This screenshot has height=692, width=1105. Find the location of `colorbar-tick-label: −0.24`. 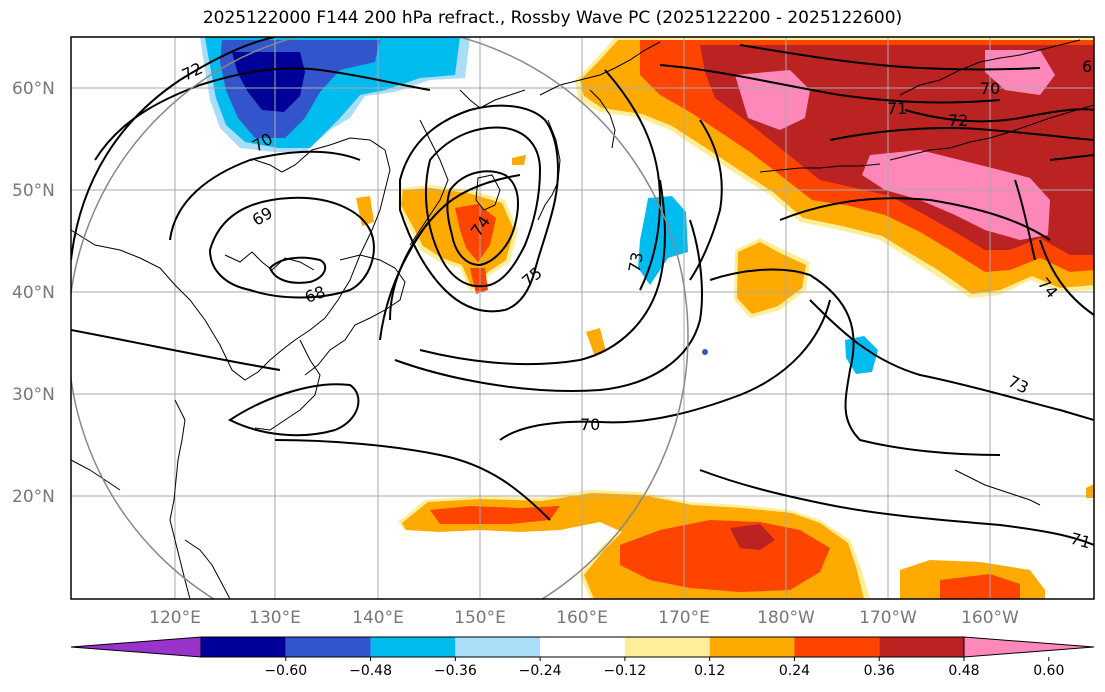

colorbar-tick-label: −0.24 is located at coordinates (540, 671).